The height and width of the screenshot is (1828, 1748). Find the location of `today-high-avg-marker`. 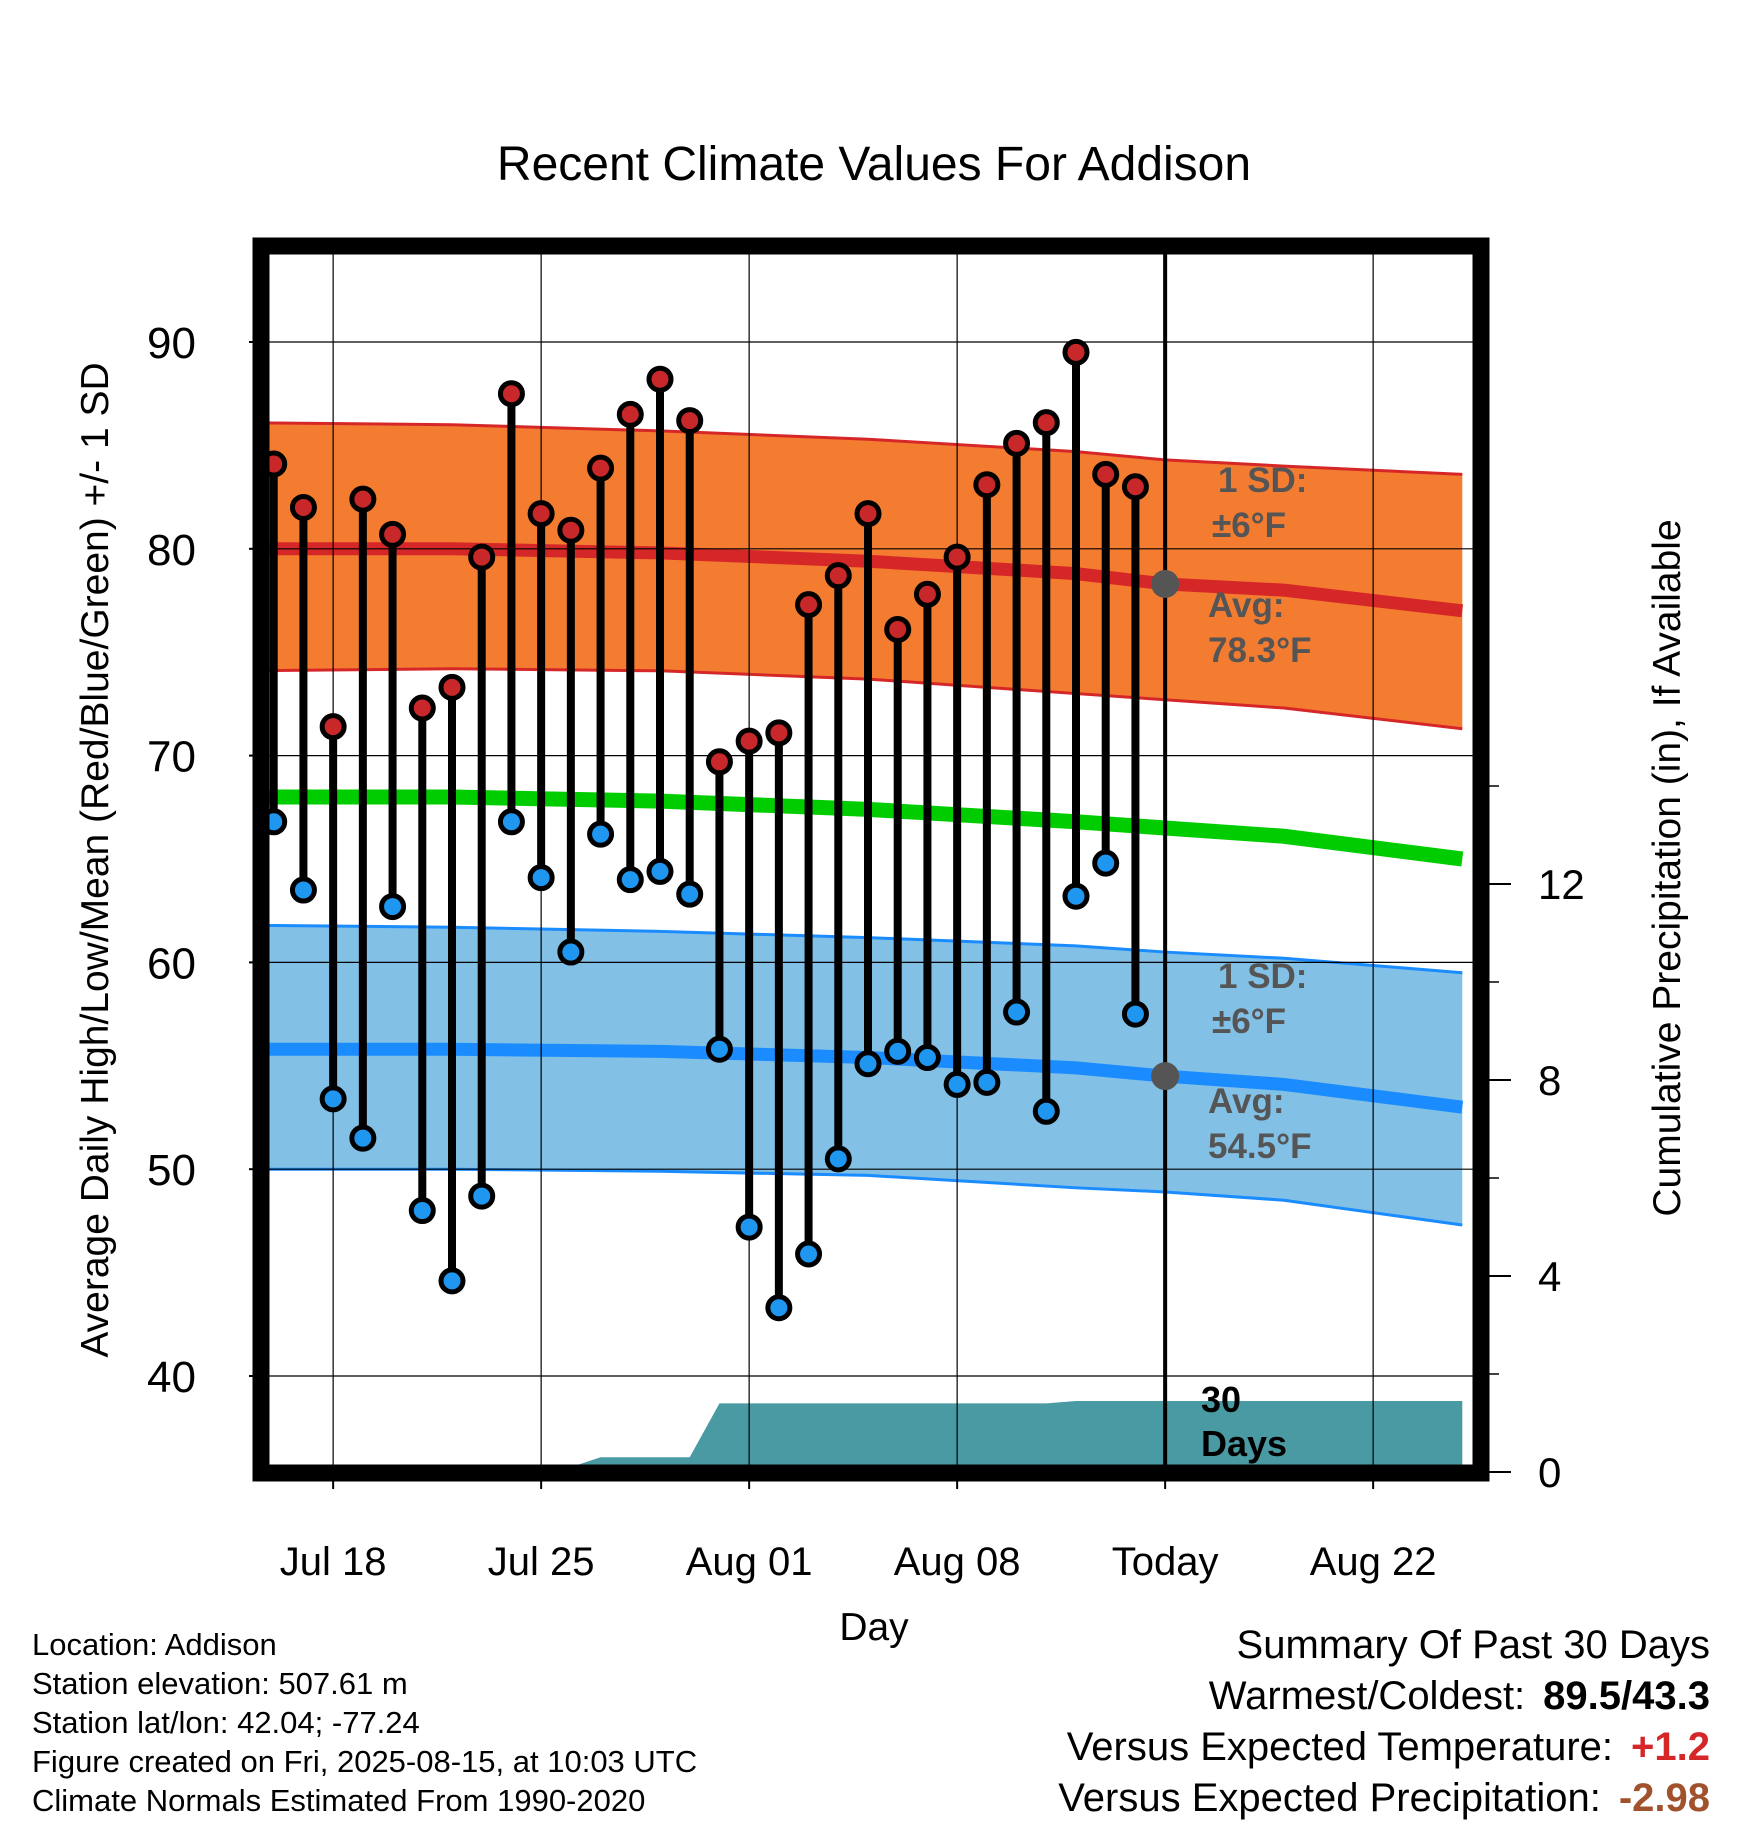

today-high-avg-marker is located at coordinates (1165, 583).